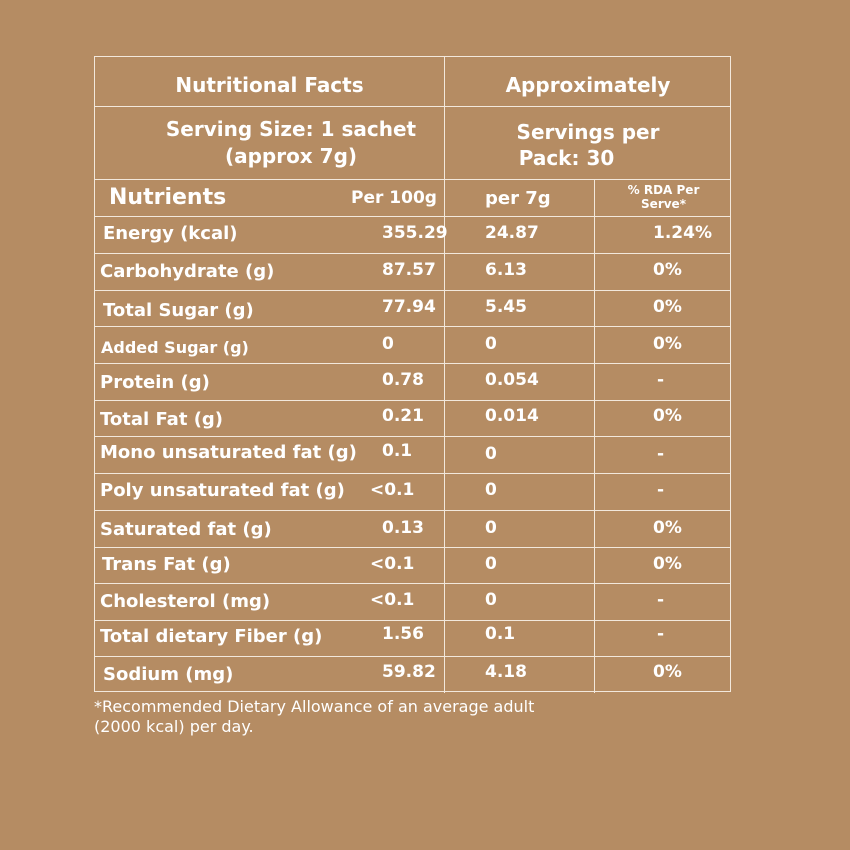  What do you see at coordinates (518, 198) in the screenshot?
I see `col-per-7g: per 7g` at bounding box center [518, 198].